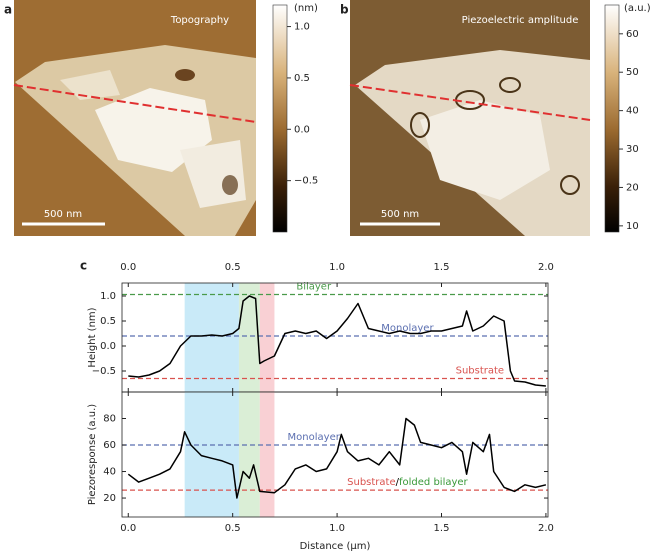 The height and width of the screenshot is (555, 650). I want to click on colorbar-tick-label: −0.5, so click(306, 181).